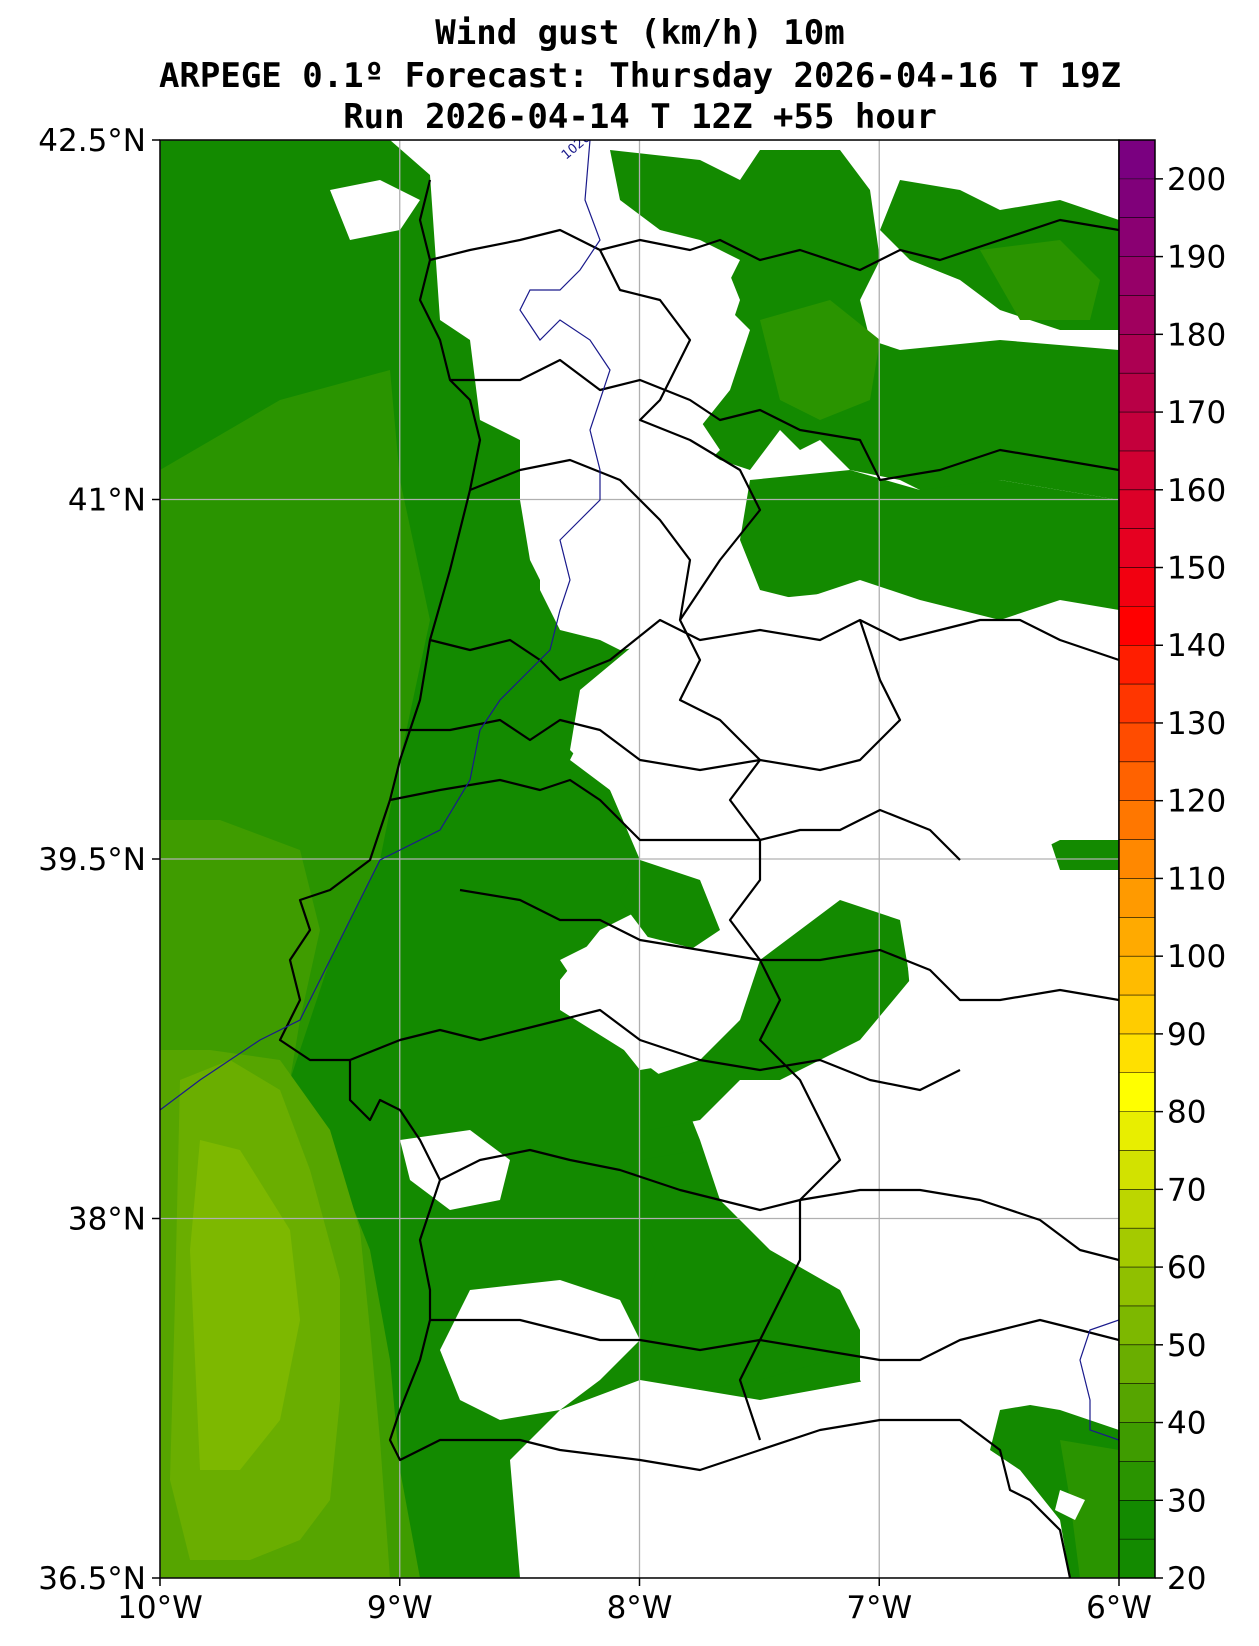 This screenshot has width=1259, height=1646. I want to click on x-tick-label: 7°W, so click(879, 1608).